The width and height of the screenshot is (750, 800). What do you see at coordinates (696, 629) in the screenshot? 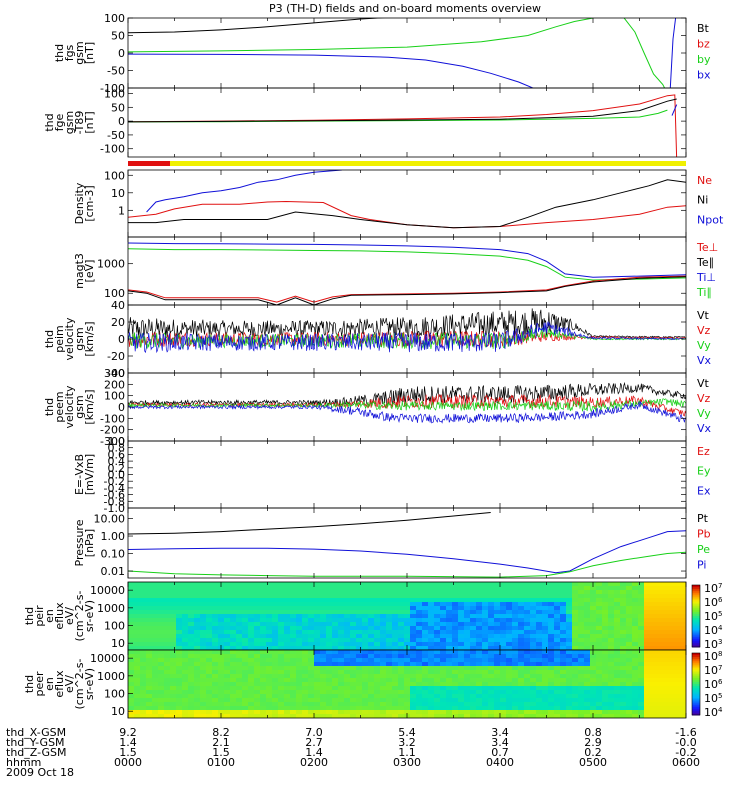
I see `colorbar-step` at bounding box center [696, 629].